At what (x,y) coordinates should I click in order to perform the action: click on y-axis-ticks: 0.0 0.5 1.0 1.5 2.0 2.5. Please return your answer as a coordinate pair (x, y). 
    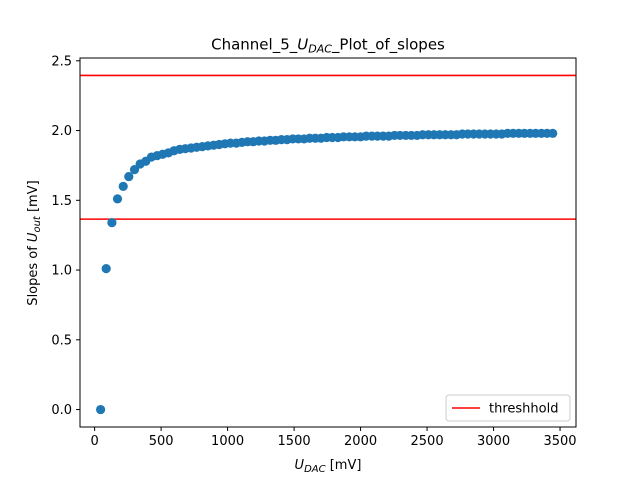
    Looking at the image, I should click on (65, 236).